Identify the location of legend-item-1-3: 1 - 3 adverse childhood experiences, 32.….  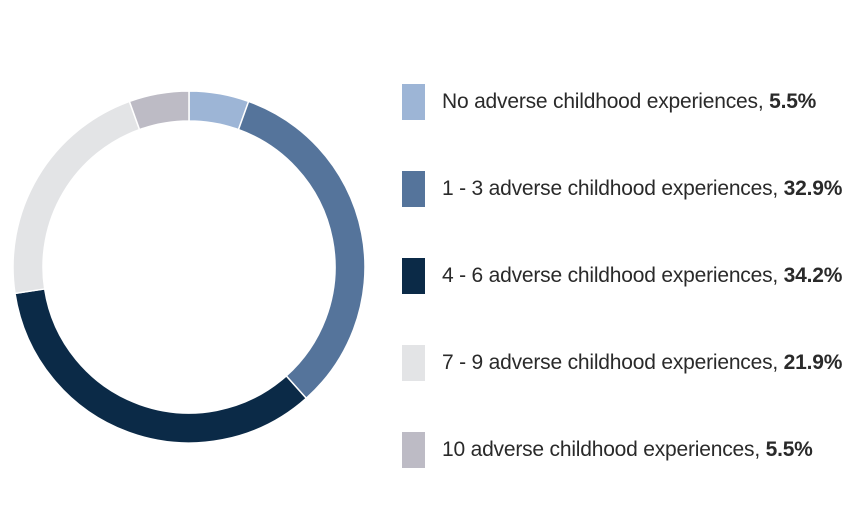
(622, 189).